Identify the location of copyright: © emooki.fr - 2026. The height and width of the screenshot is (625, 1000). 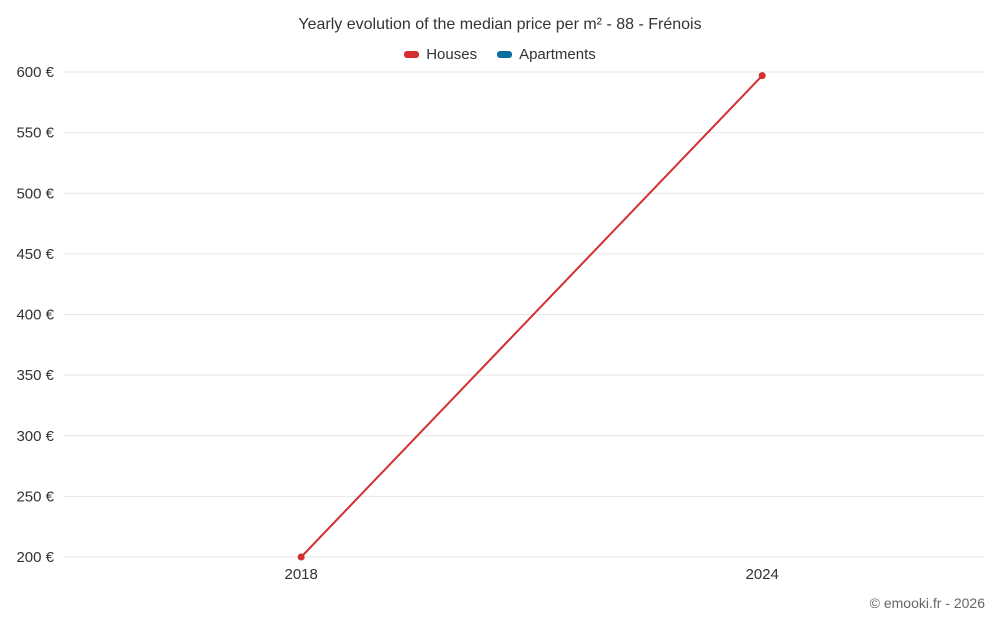
(927, 603).